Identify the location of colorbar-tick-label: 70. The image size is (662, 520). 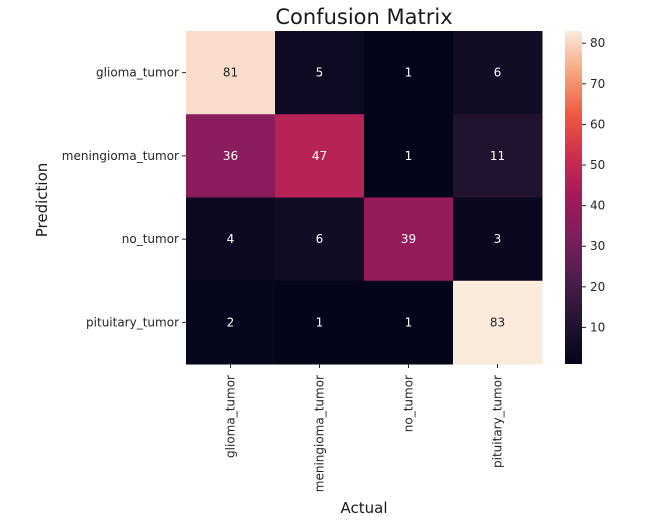
(597, 84).